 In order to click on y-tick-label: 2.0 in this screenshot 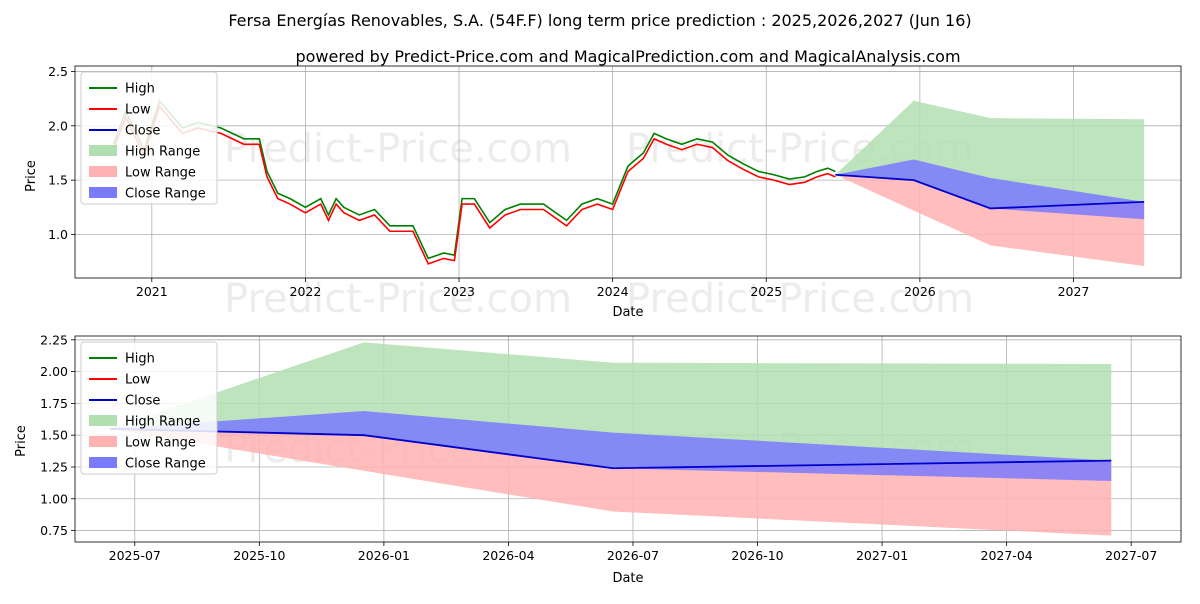, I will do `click(58, 125)`.